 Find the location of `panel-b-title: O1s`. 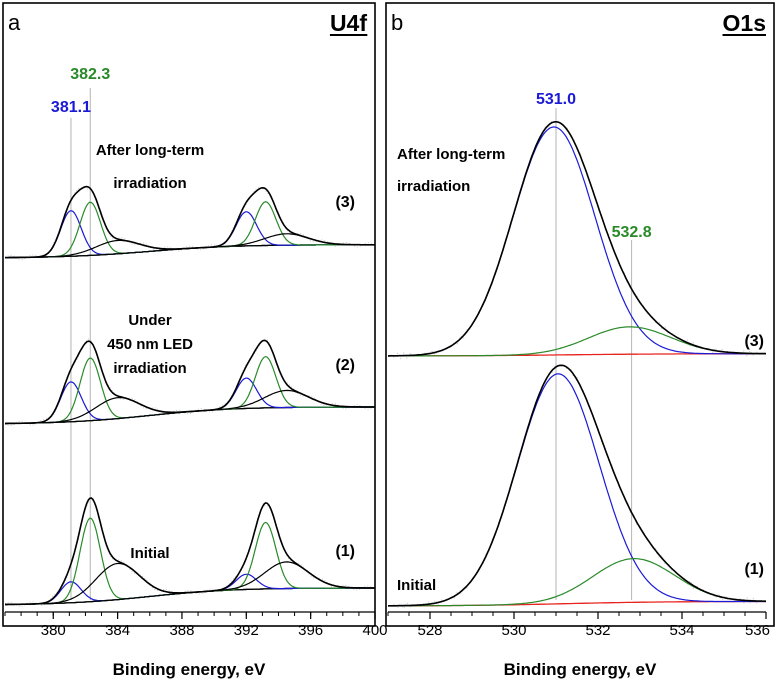

panel-b-title: O1s is located at coordinates (744, 23).